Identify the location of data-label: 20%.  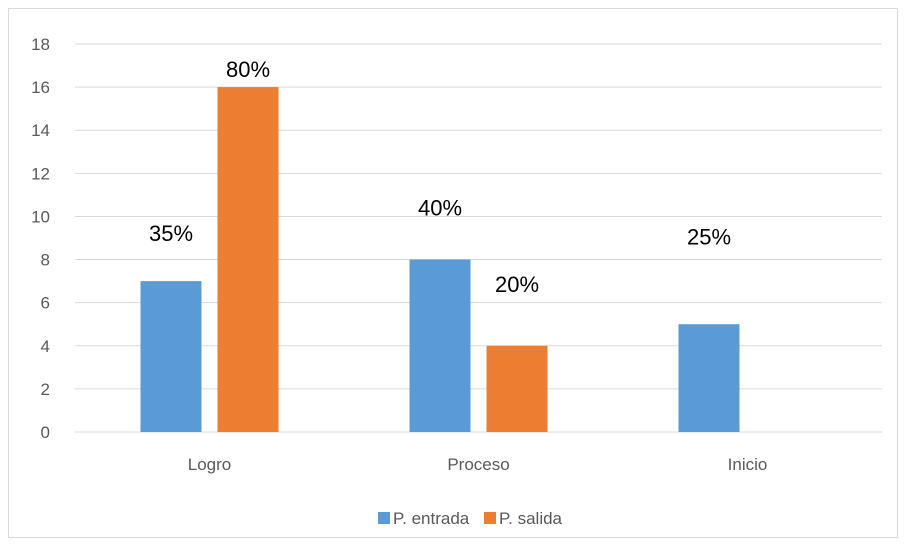
(517, 284).